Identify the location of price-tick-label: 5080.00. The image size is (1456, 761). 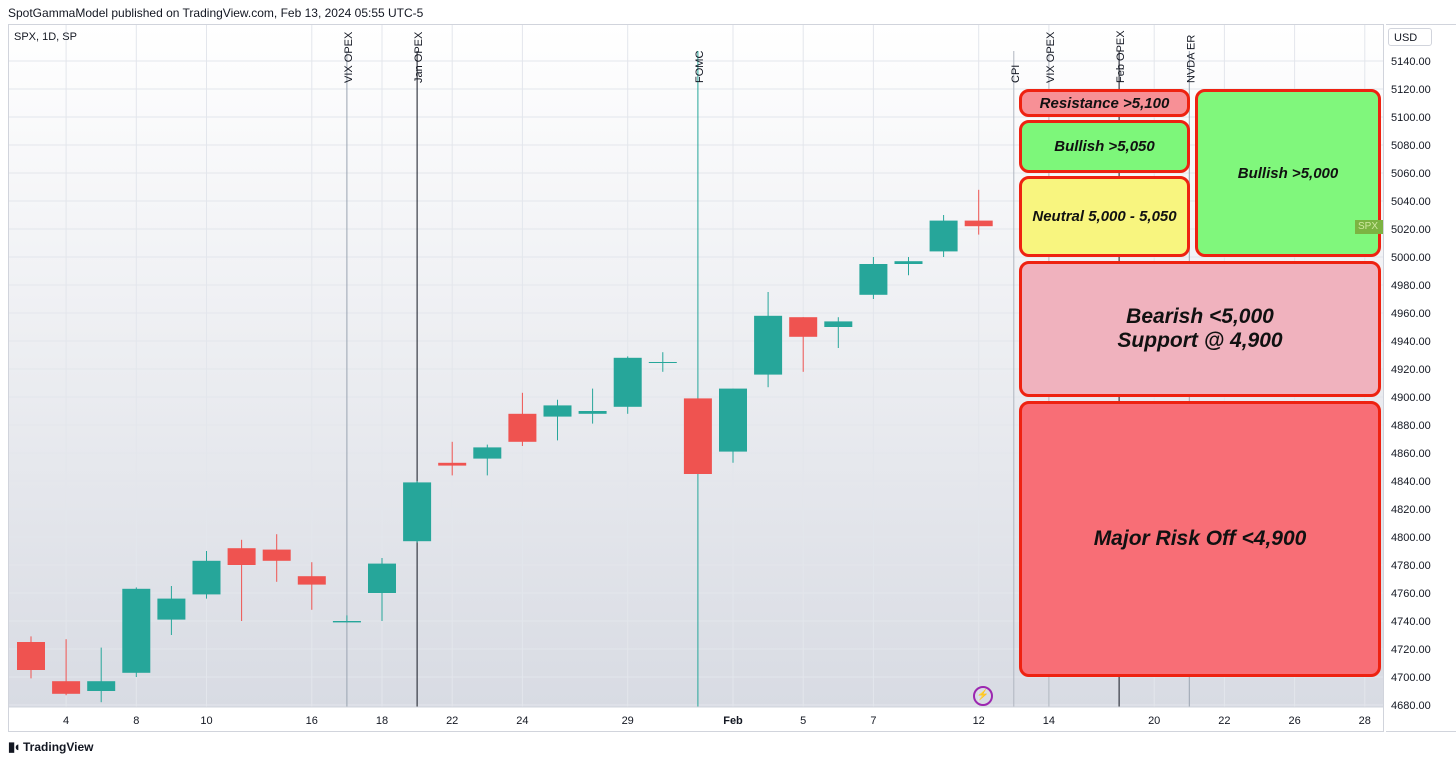
(1411, 146).